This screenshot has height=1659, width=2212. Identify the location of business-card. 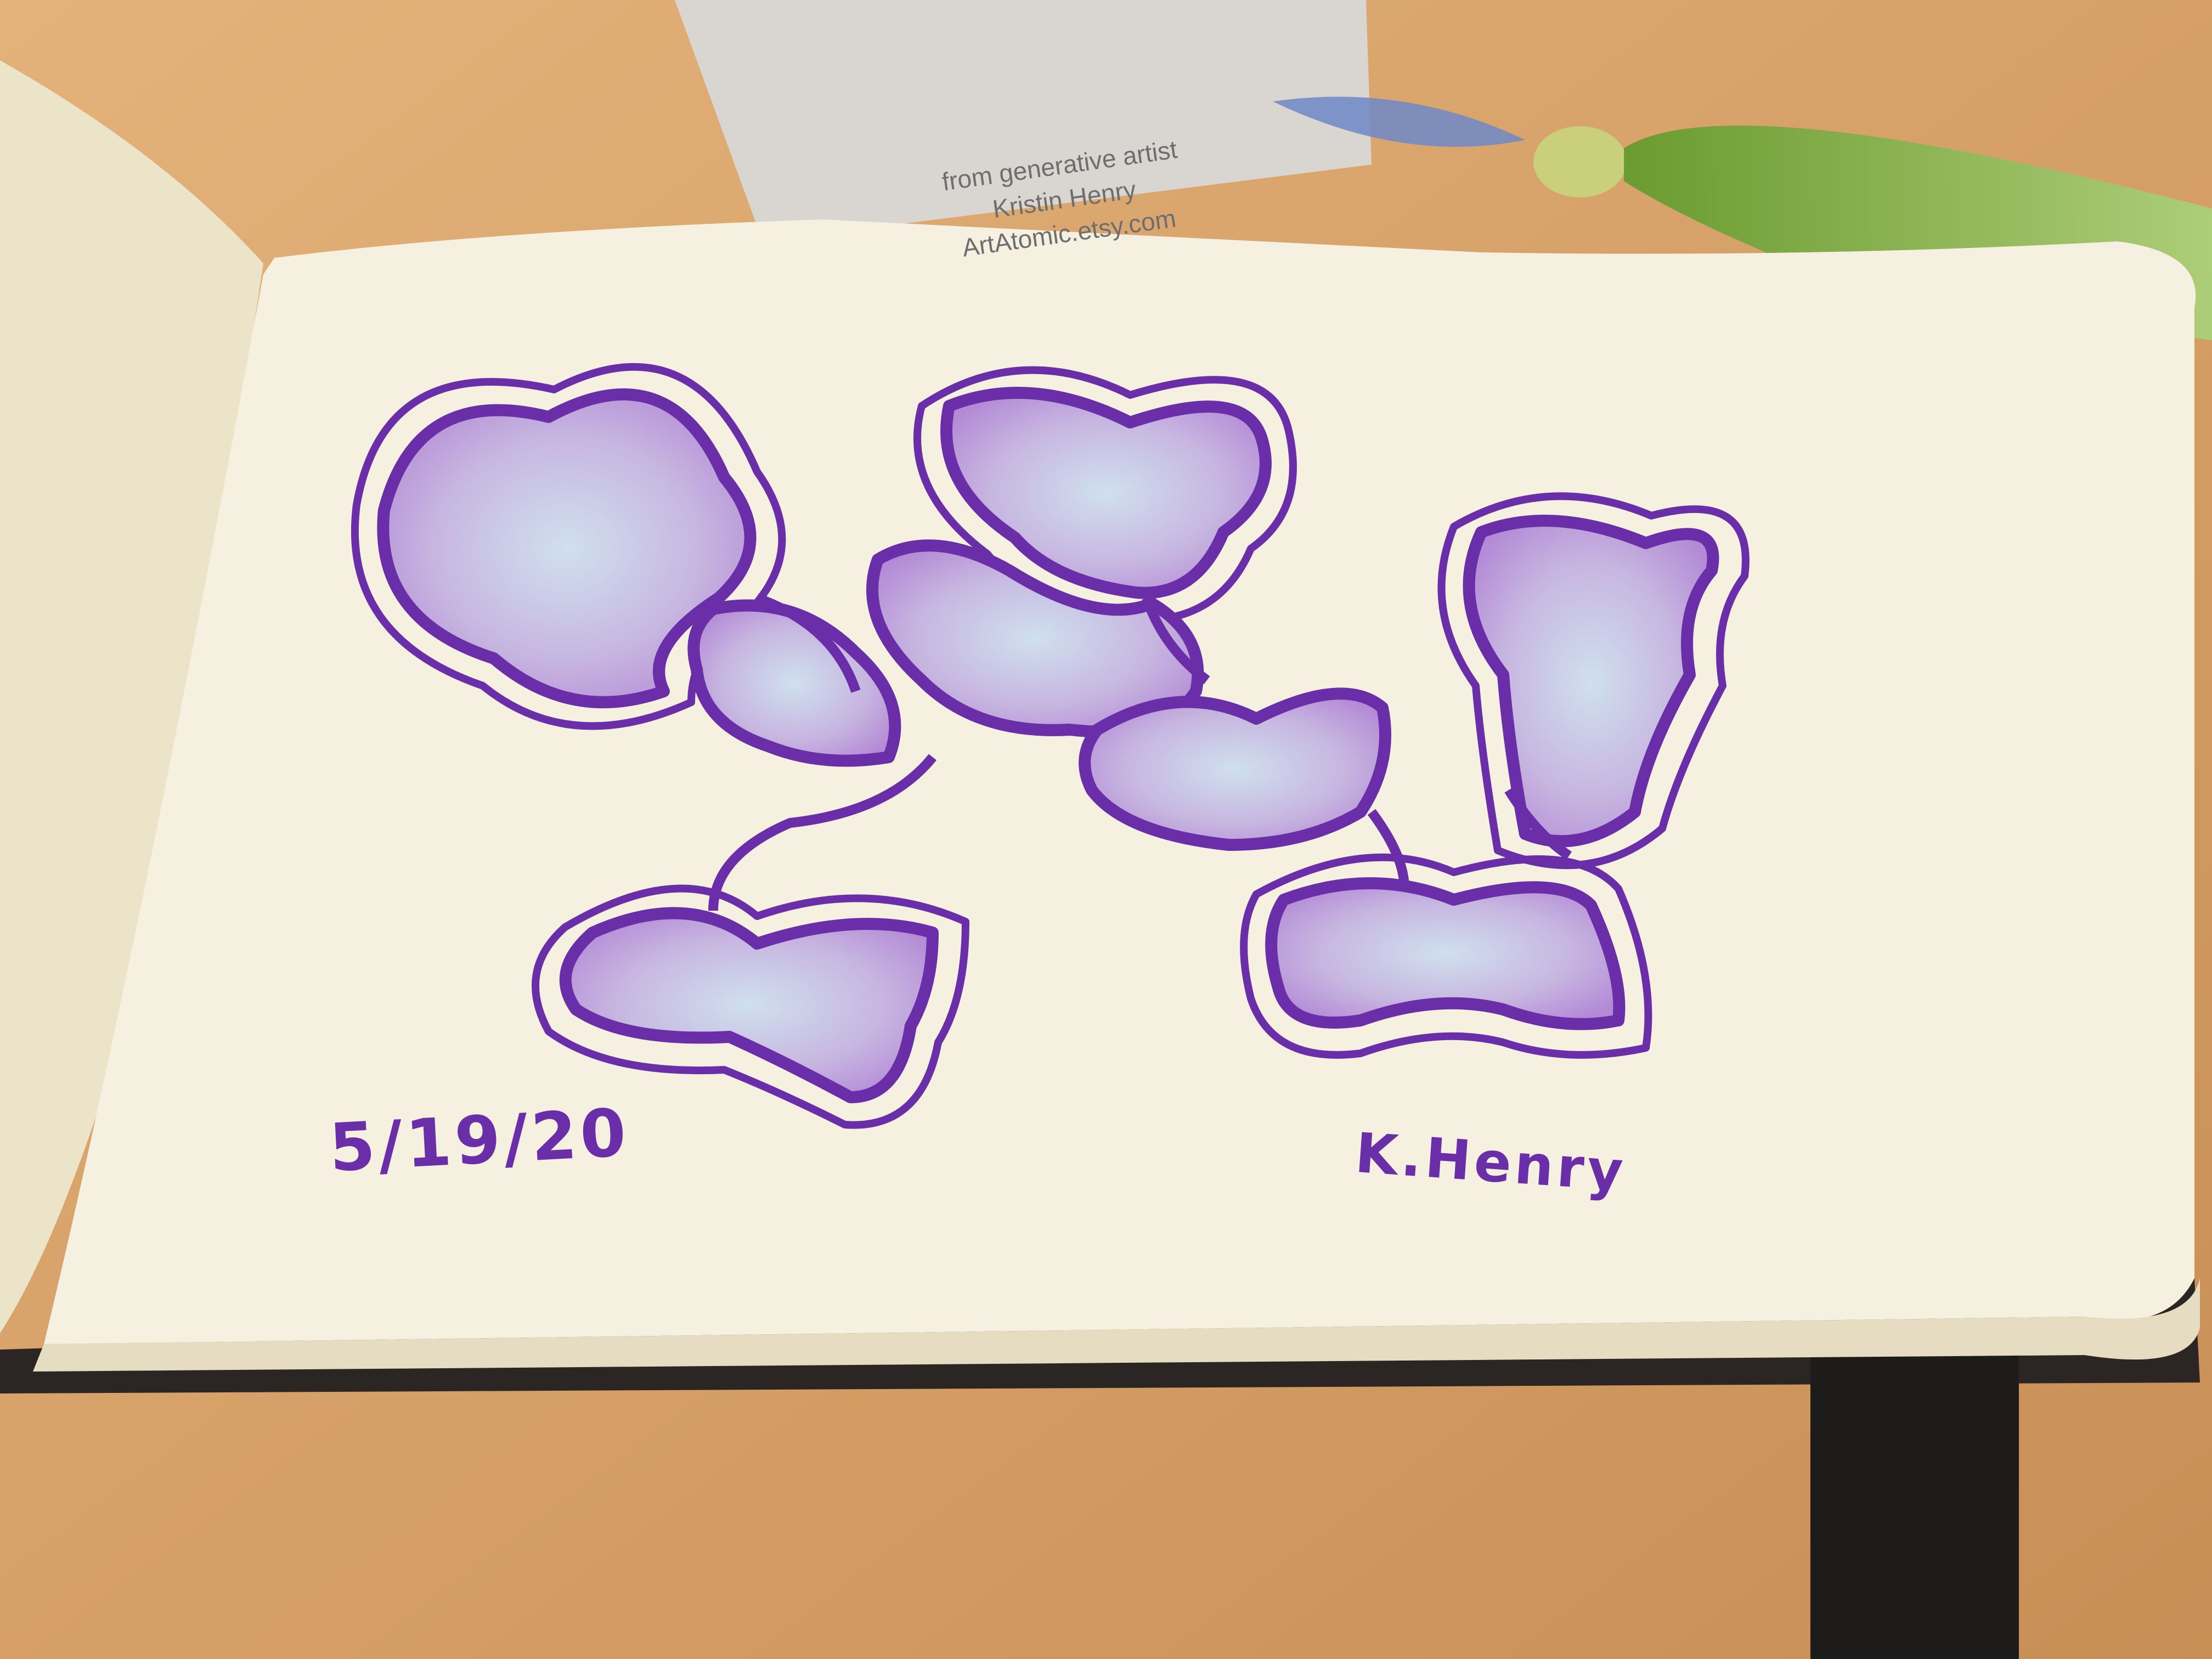
(1024, 120).